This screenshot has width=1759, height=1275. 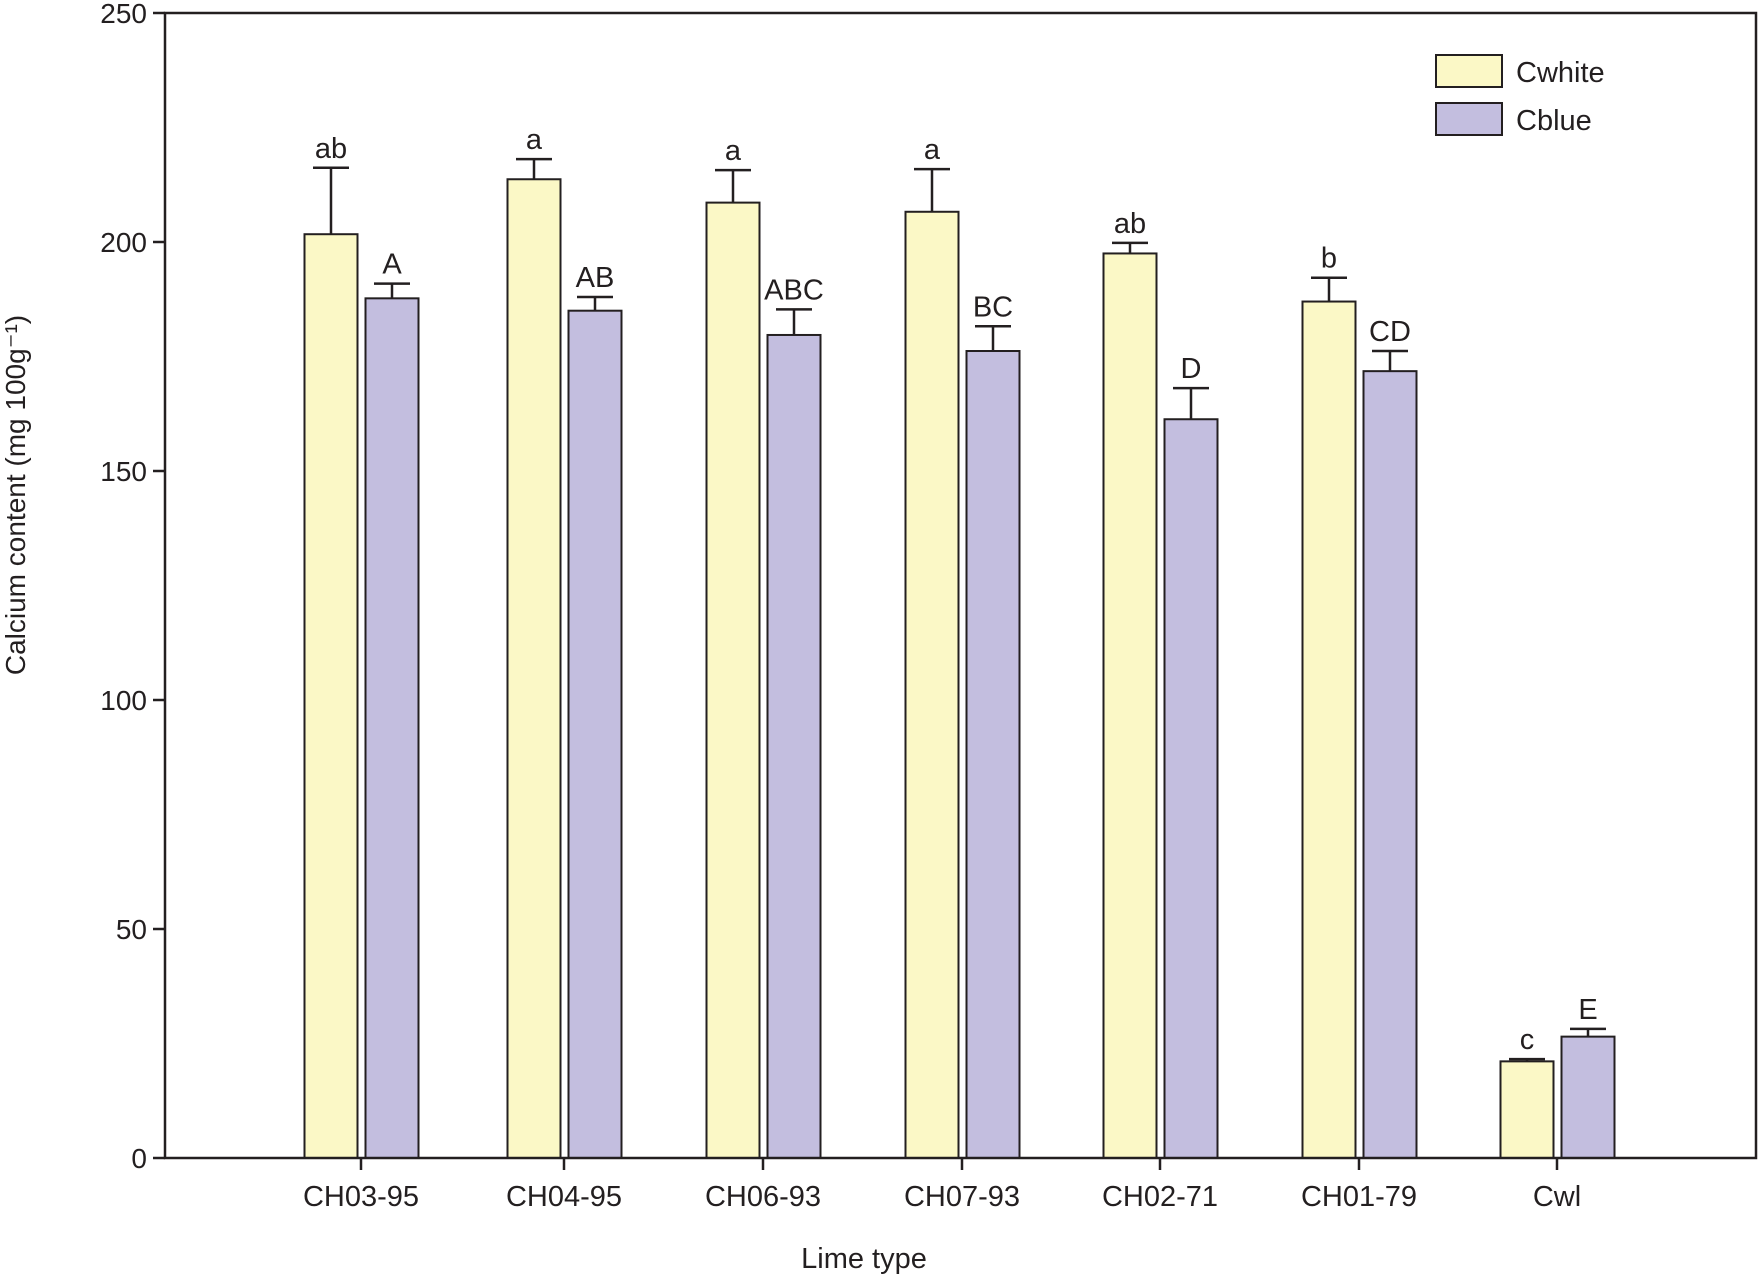 What do you see at coordinates (564, 1197) in the screenshot?
I see `x-tick-label: CH04-95` at bounding box center [564, 1197].